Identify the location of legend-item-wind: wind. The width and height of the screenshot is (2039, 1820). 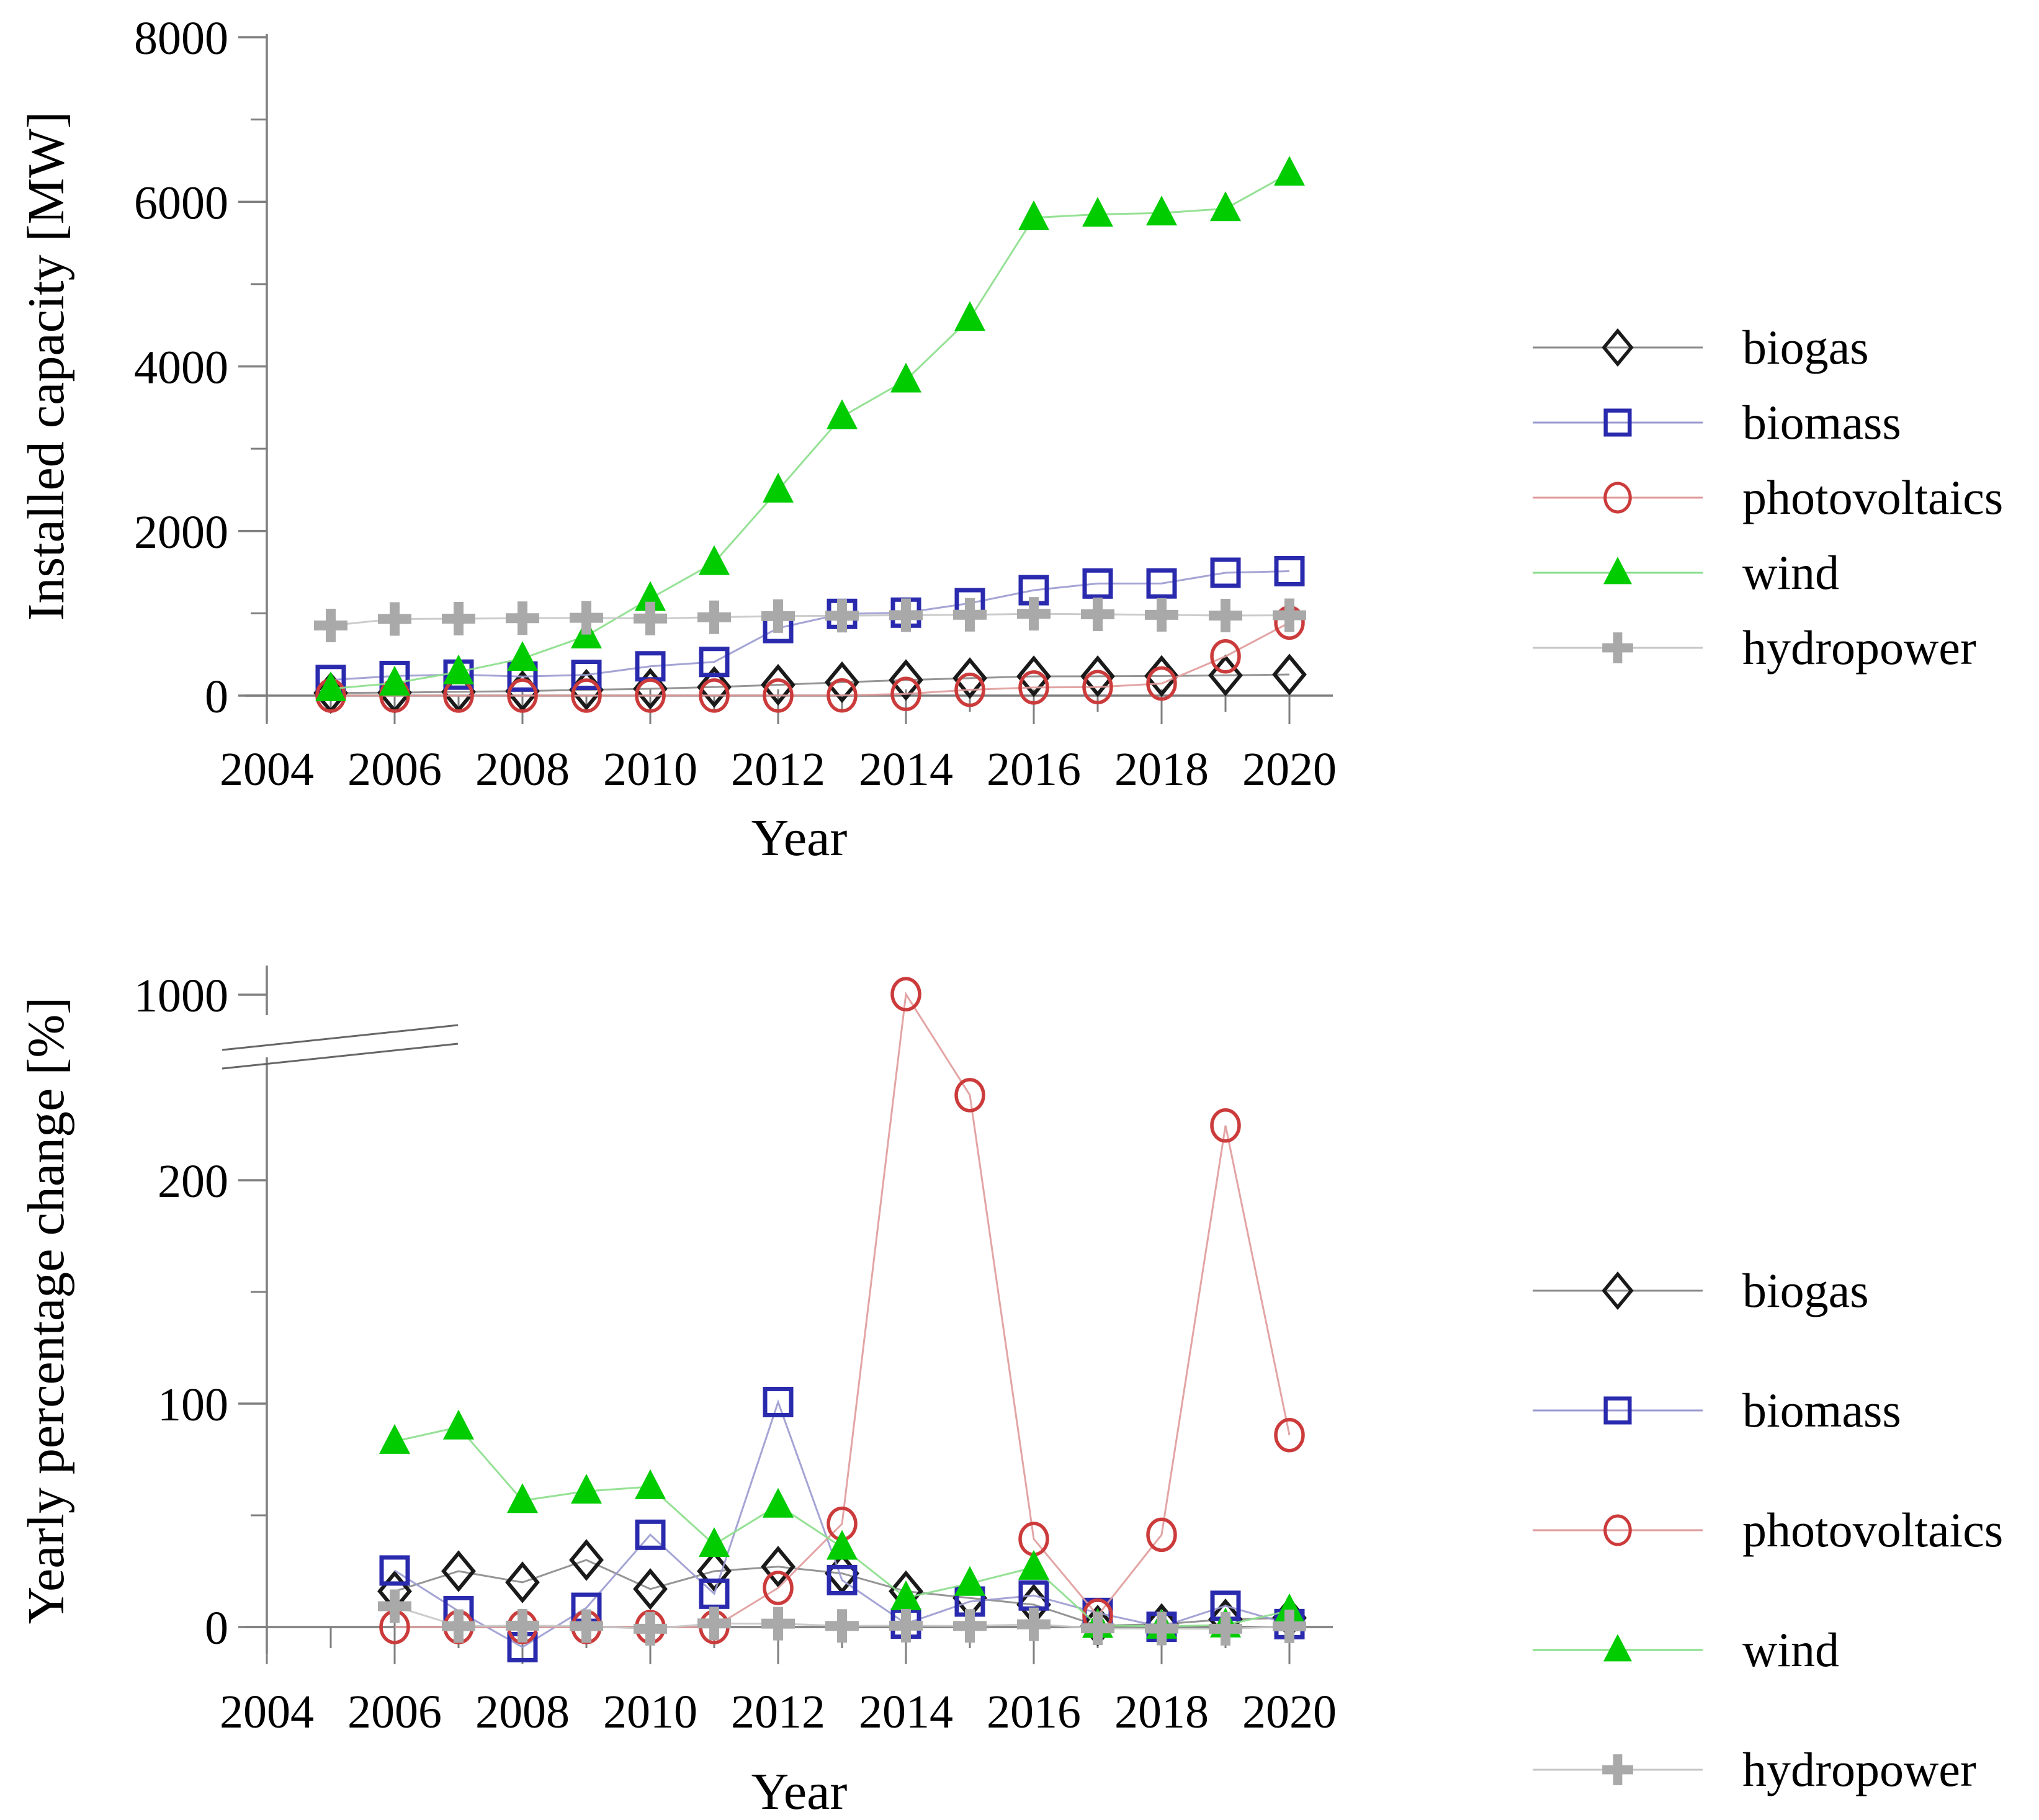
(1683, 573).